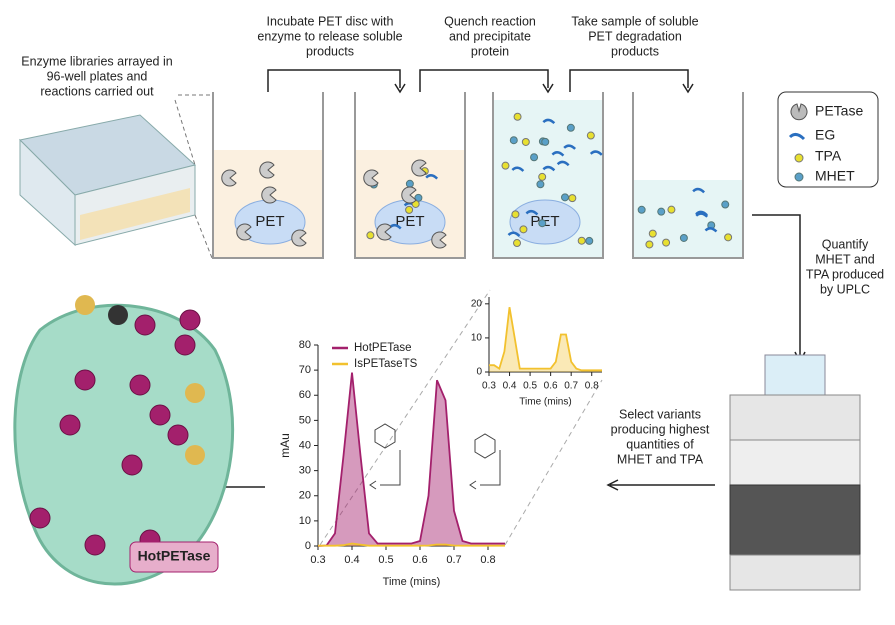  Describe the element at coordinates (795, 472) in the screenshot. I see `uplc-instrument` at that location.